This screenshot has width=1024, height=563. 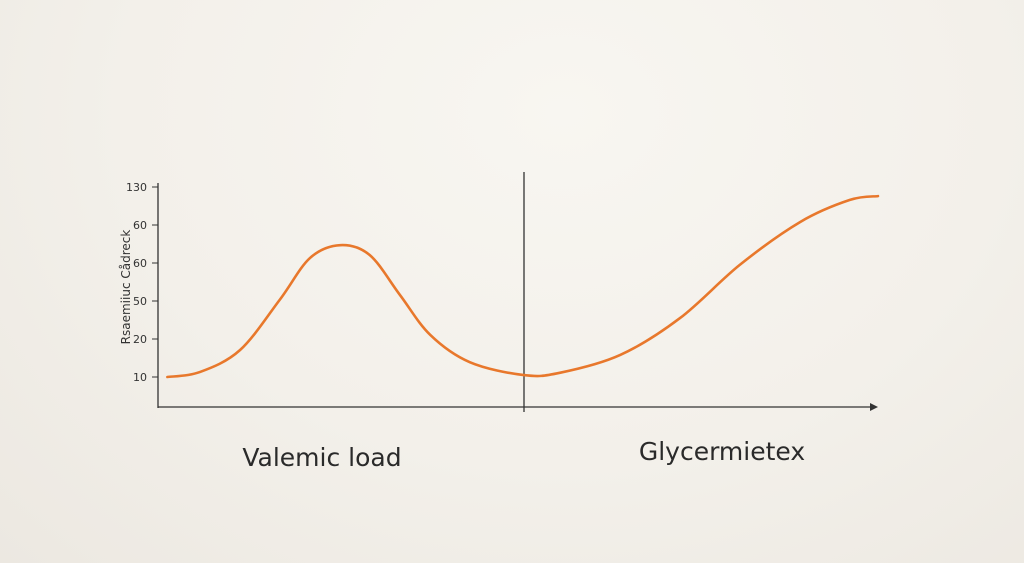 What do you see at coordinates (874, 407) in the screenshot?
I see `x-axis-arrow-icon` at bounding box center [874, 407].